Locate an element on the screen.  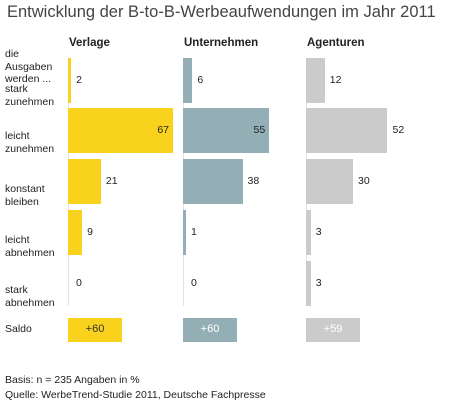
row-label-leicht-zunehmen: leicht zunehmen is located at coordinates (30, 142).